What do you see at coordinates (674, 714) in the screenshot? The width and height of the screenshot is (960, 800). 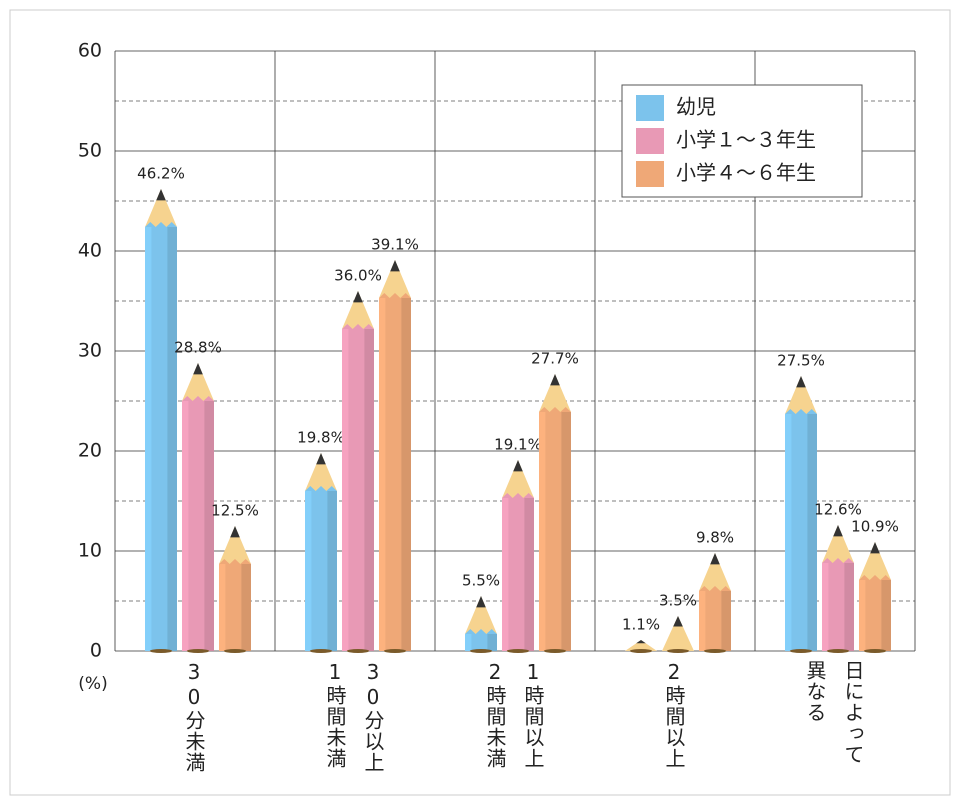 I see `x-tick-label: 2時間以上` at bounding box center [674, 714].